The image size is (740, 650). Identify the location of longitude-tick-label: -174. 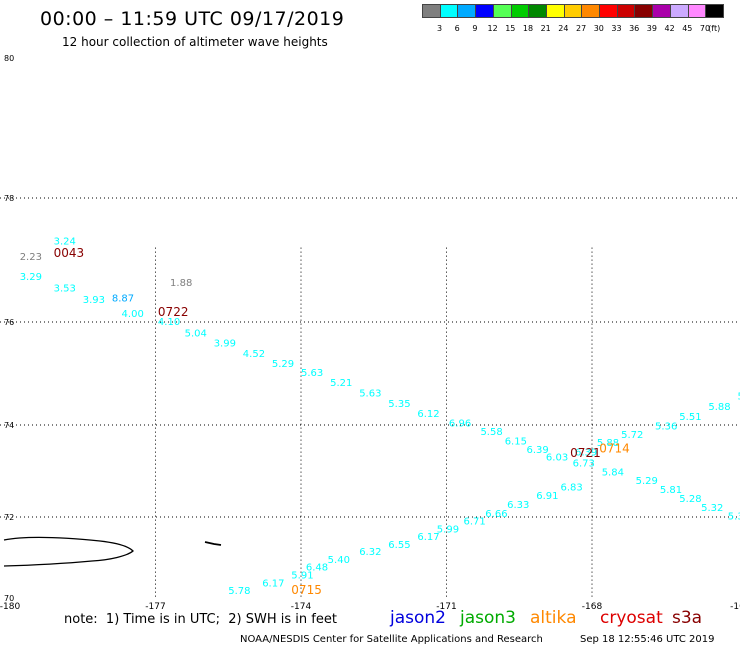
(301, 607).